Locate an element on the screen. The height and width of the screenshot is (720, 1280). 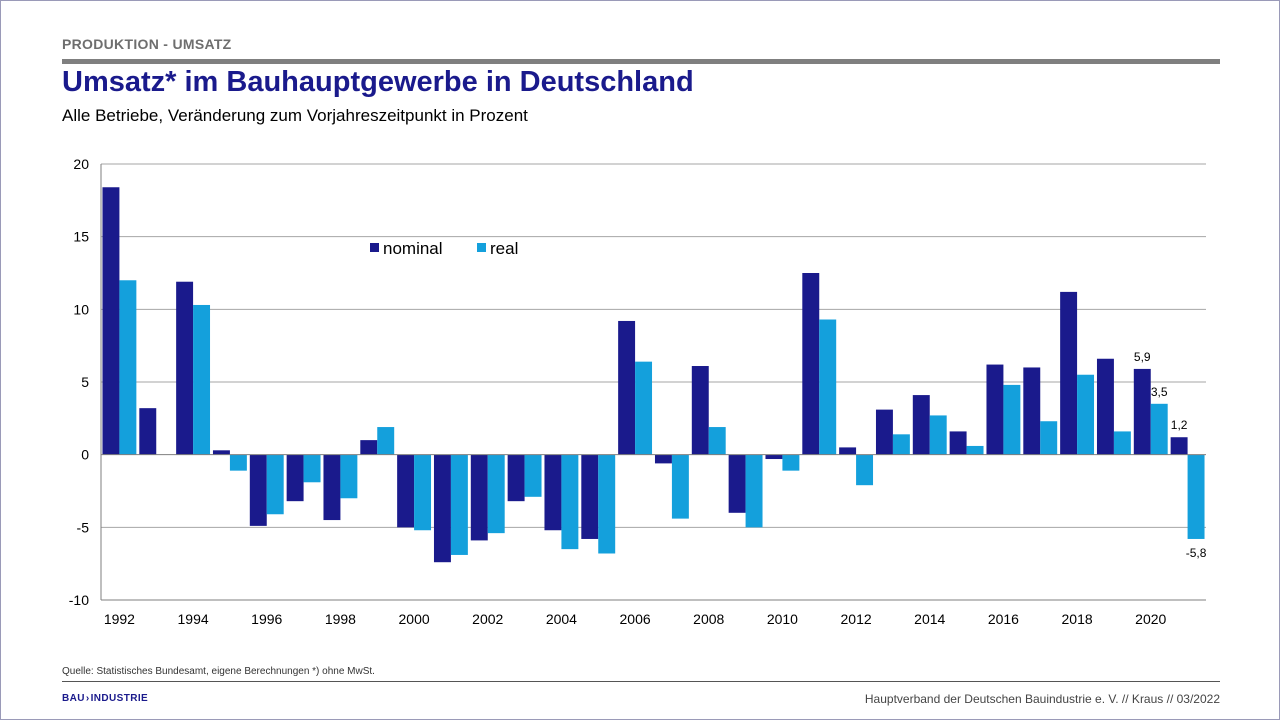
legend-swatch-nominal is located at coordinates (374, 247).